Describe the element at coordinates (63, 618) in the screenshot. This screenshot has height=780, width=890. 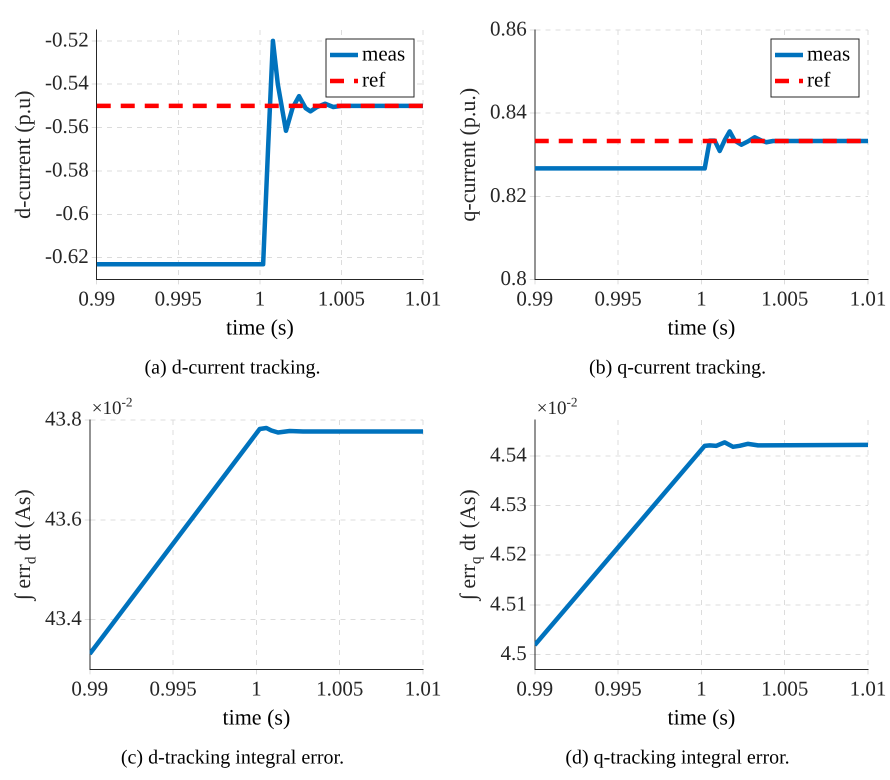
I see `y-tick-label: 43.4` at that location.